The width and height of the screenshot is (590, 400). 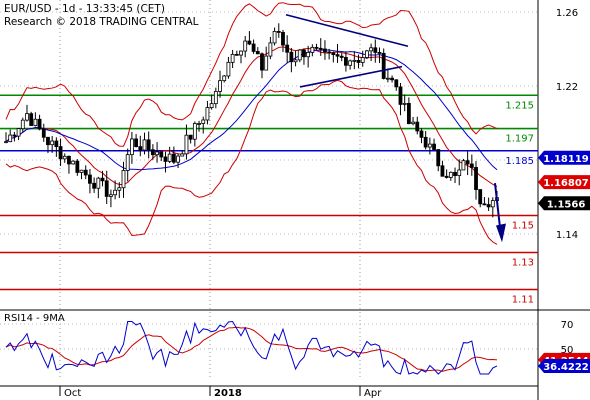 I want to click on rsi-tag-label: 36.4222, so click(x=566, y=367).